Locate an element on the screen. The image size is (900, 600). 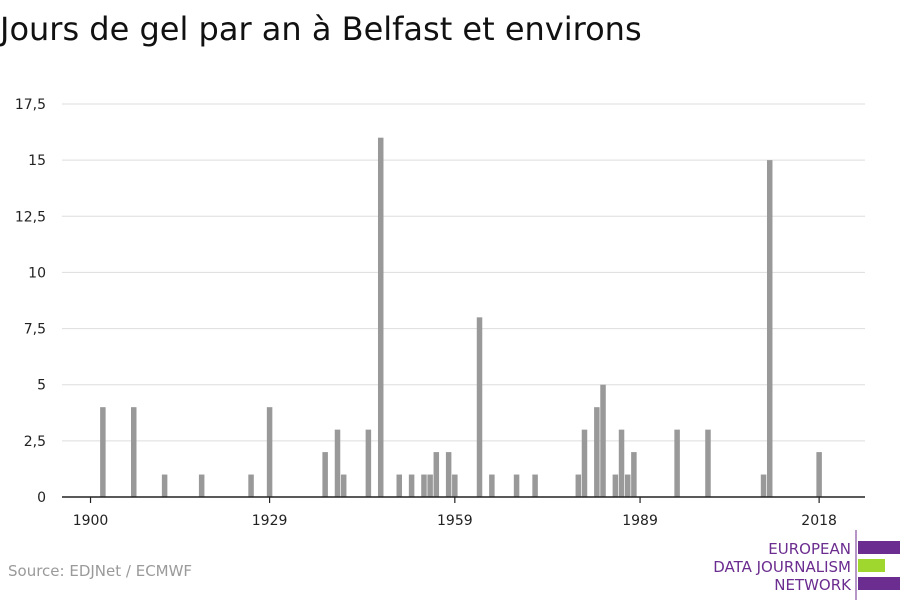
logo-stripe-purple-top is located at coordinates (879, 547).